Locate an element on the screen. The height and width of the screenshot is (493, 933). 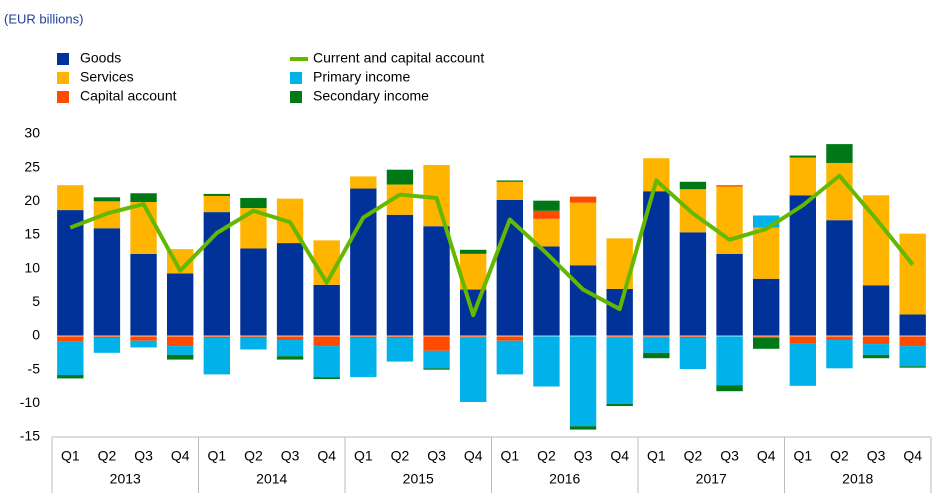
x-group-label: 2016 is located at coordinates (564, 479).